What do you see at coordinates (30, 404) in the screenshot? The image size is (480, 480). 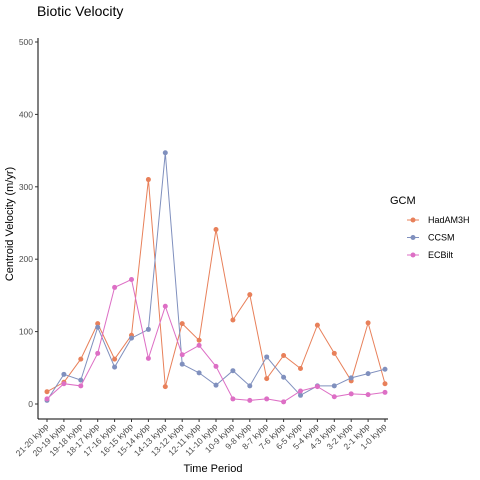 I see `y-tick-label: 0` at bounding box center [30, 404].